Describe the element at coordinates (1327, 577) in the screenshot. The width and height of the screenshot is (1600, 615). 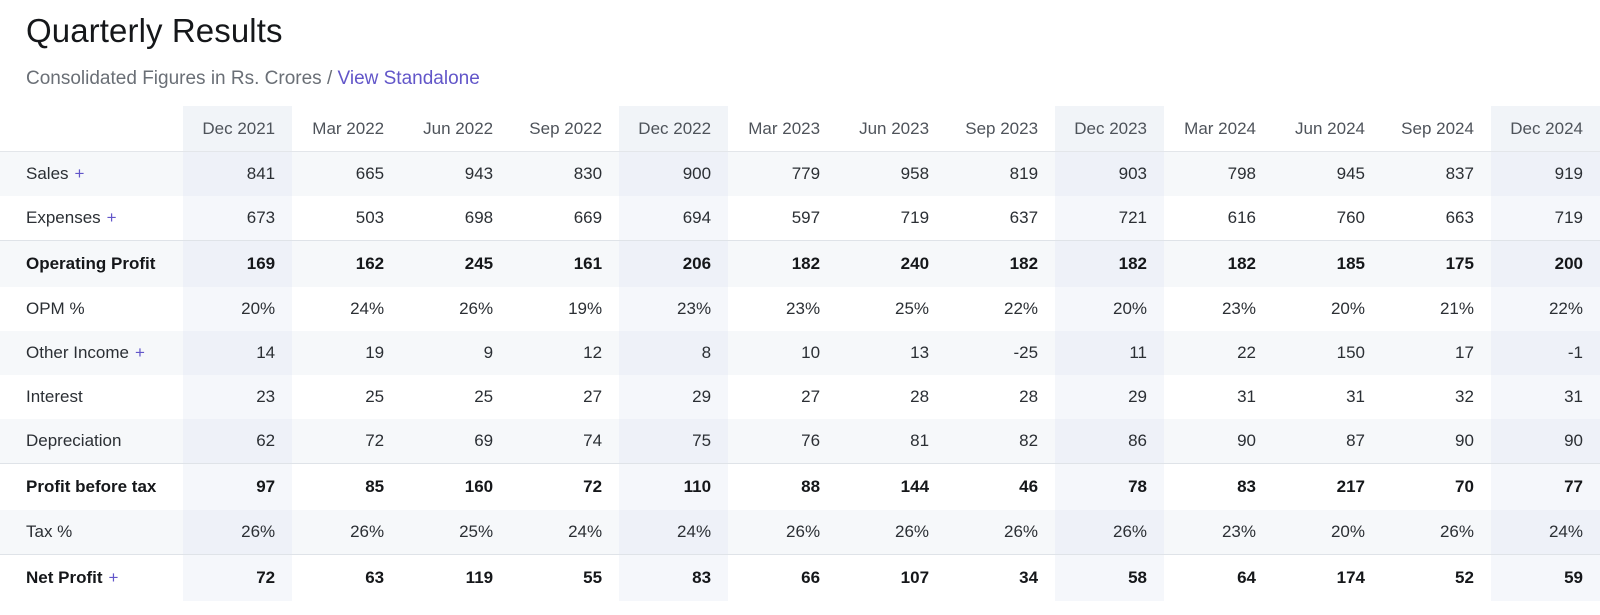
I see `table-cell: 174` at that location.